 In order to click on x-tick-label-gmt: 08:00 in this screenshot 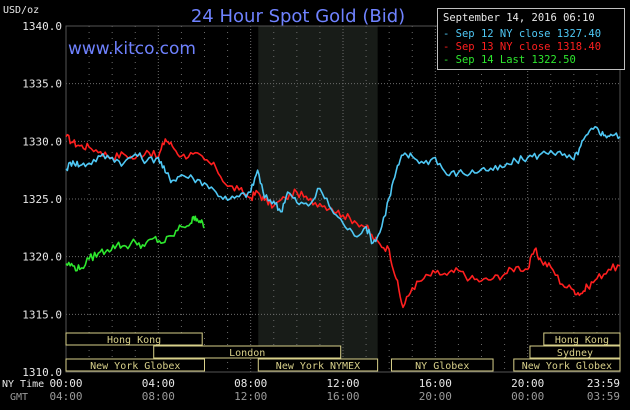, I will do `click(158, 396)`.